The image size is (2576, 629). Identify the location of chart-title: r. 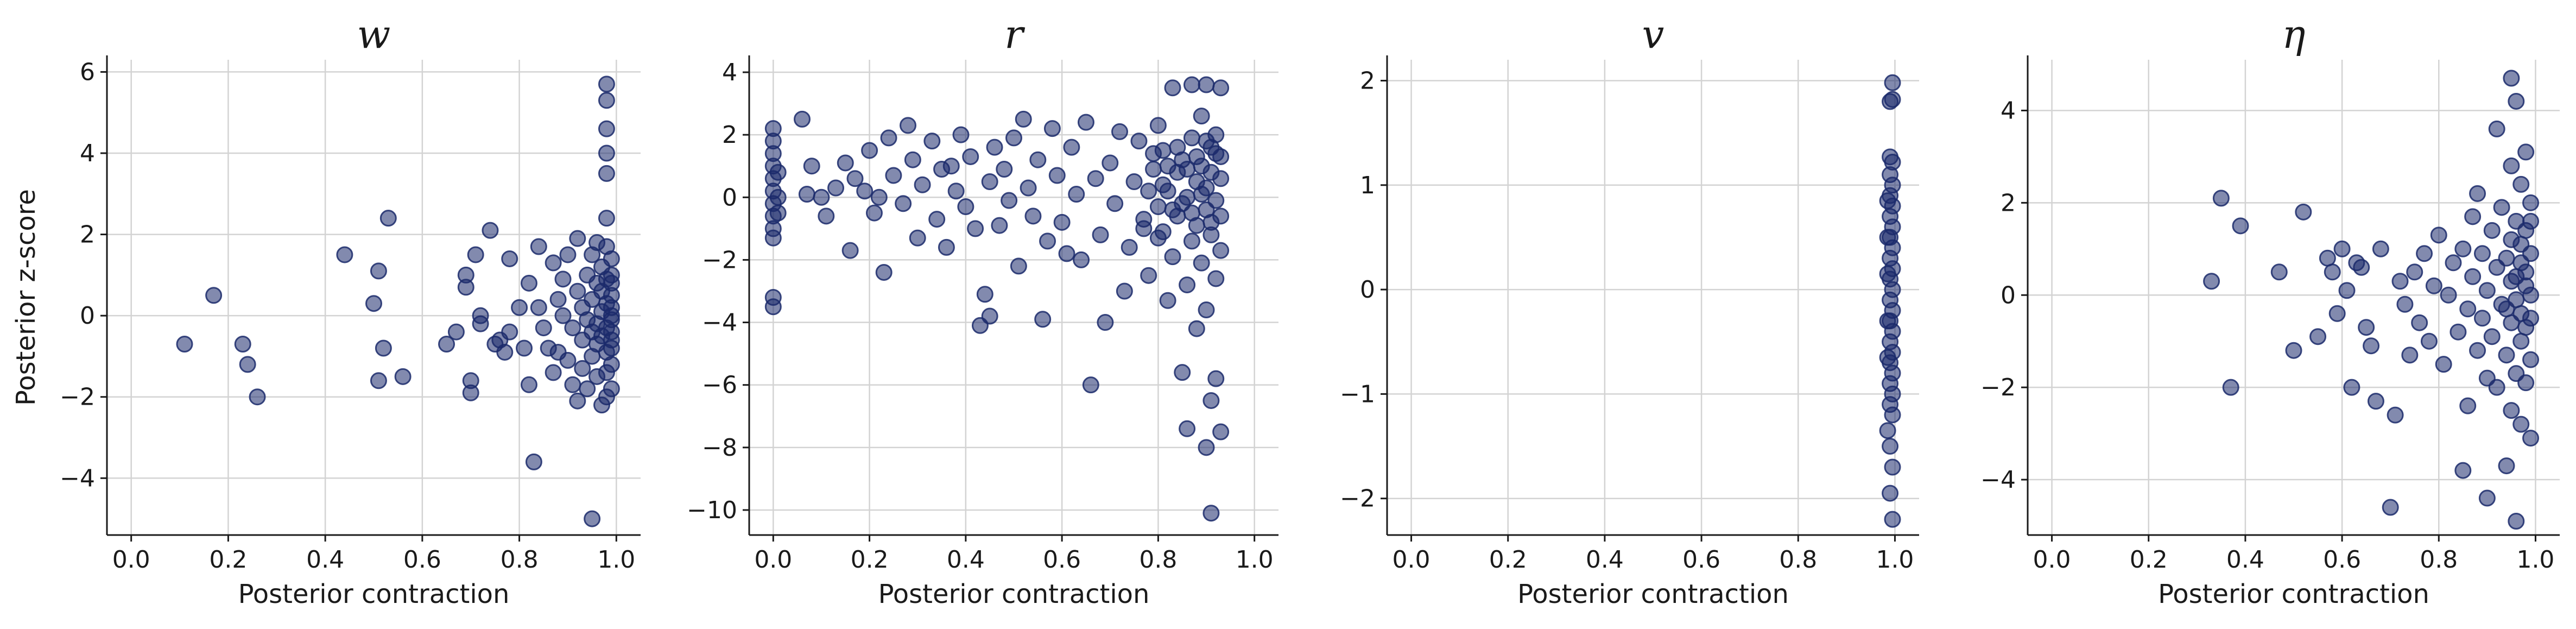
(1014, 34).